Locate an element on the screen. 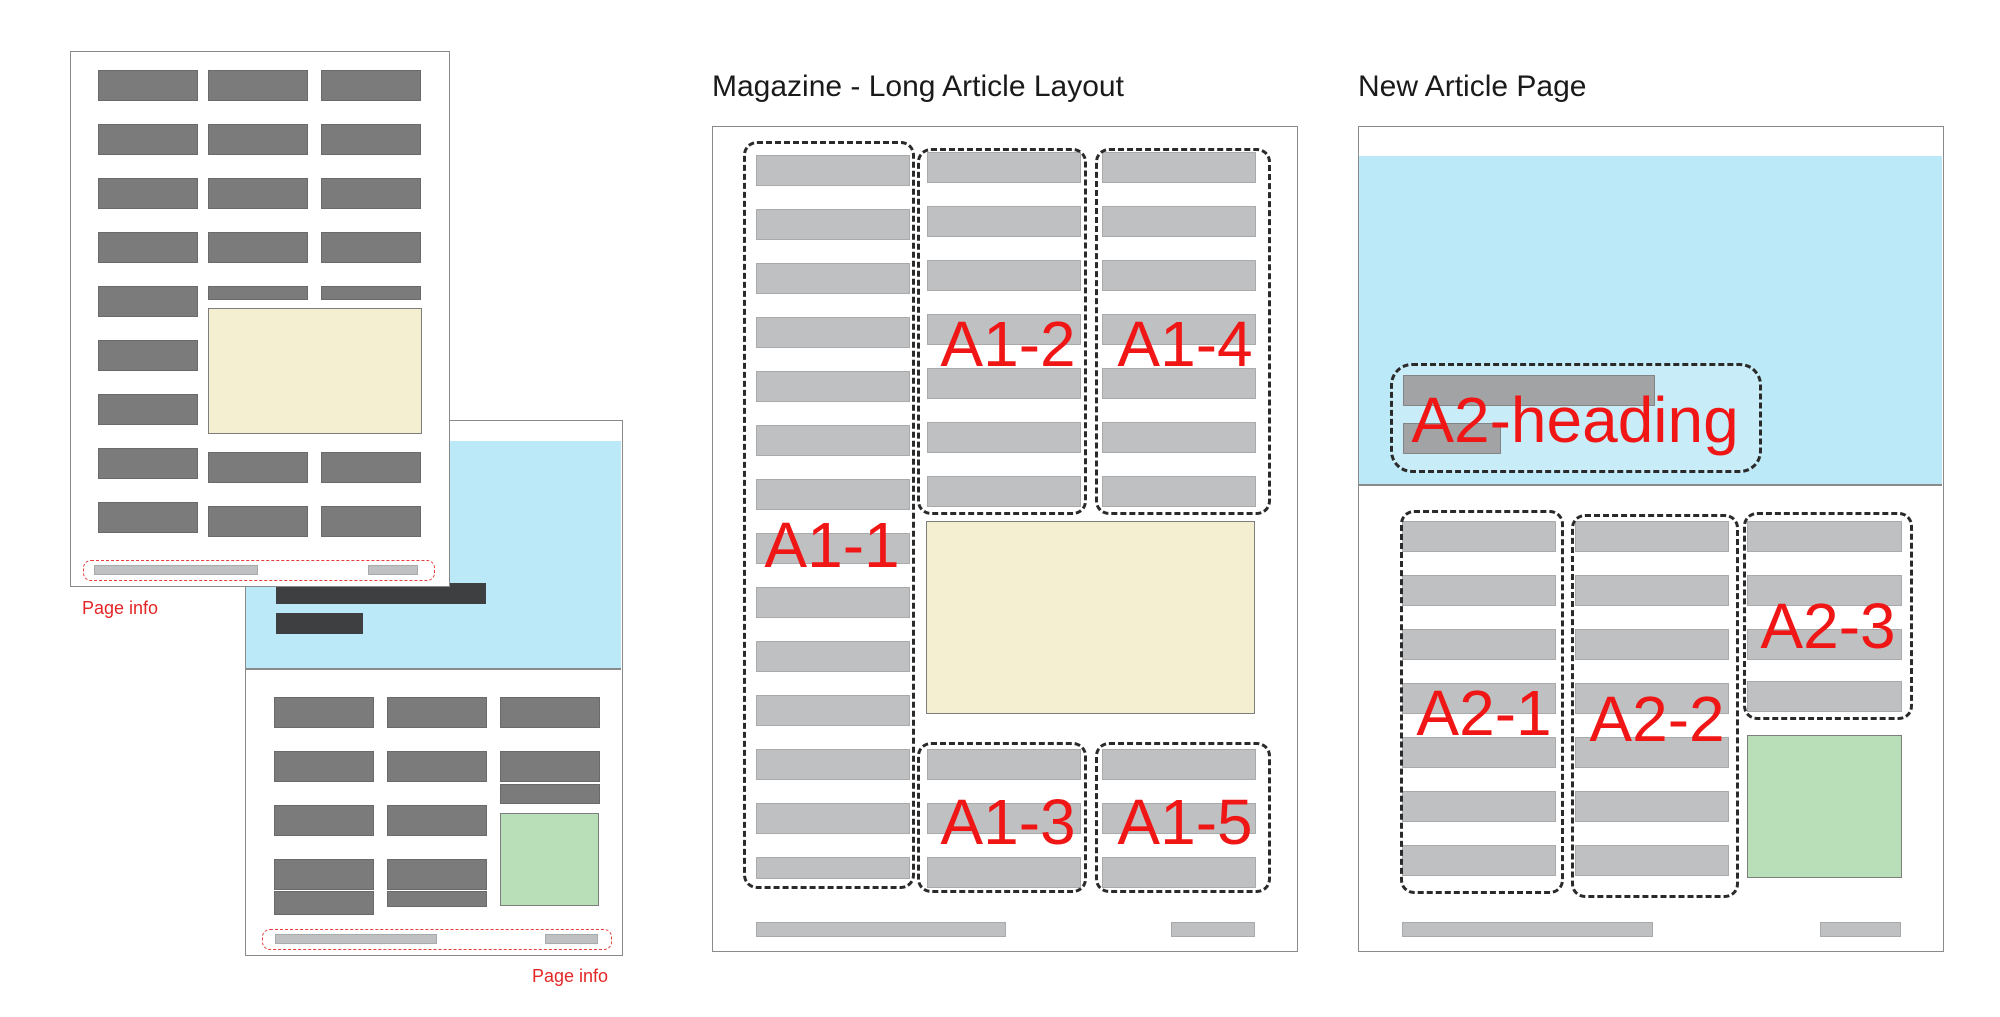 This screenshot has width=2000, height=1017. region-a2-heading is located at coordinates (1576, 418).